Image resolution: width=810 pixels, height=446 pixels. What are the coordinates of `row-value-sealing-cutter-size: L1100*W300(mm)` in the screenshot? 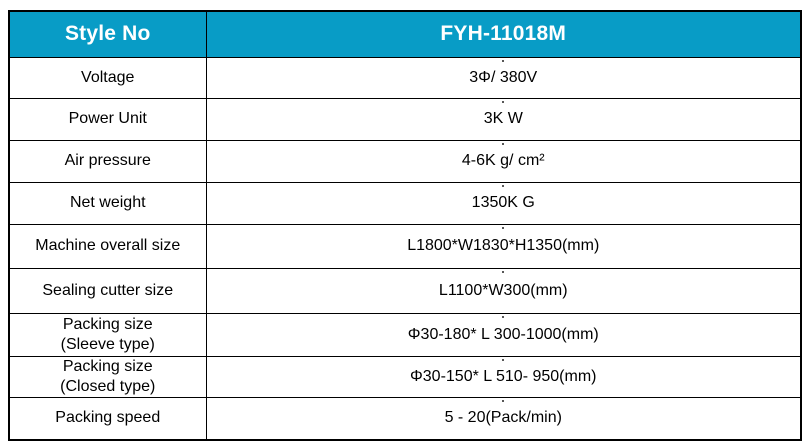 It's located at (503, 290).